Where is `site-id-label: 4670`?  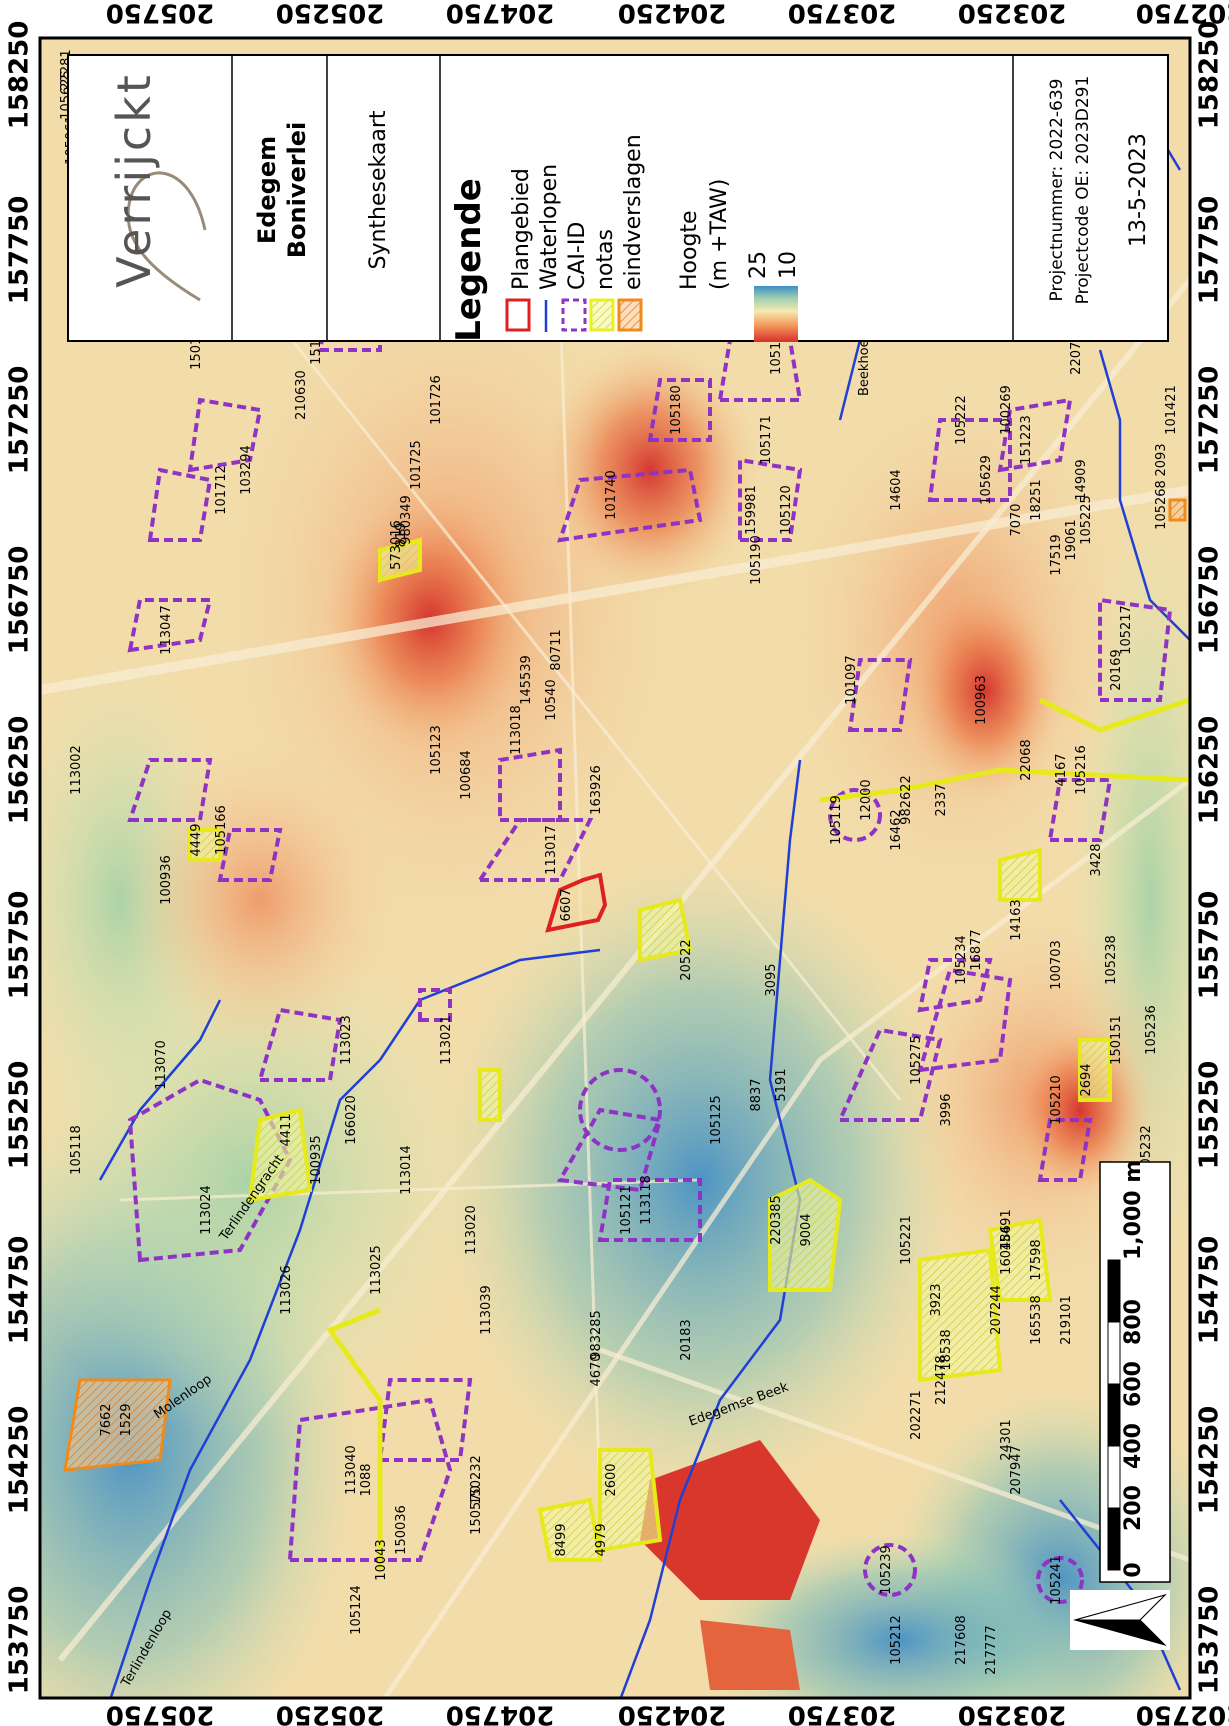
site-id-label: 4670 is located at coordinates (596, 1369).